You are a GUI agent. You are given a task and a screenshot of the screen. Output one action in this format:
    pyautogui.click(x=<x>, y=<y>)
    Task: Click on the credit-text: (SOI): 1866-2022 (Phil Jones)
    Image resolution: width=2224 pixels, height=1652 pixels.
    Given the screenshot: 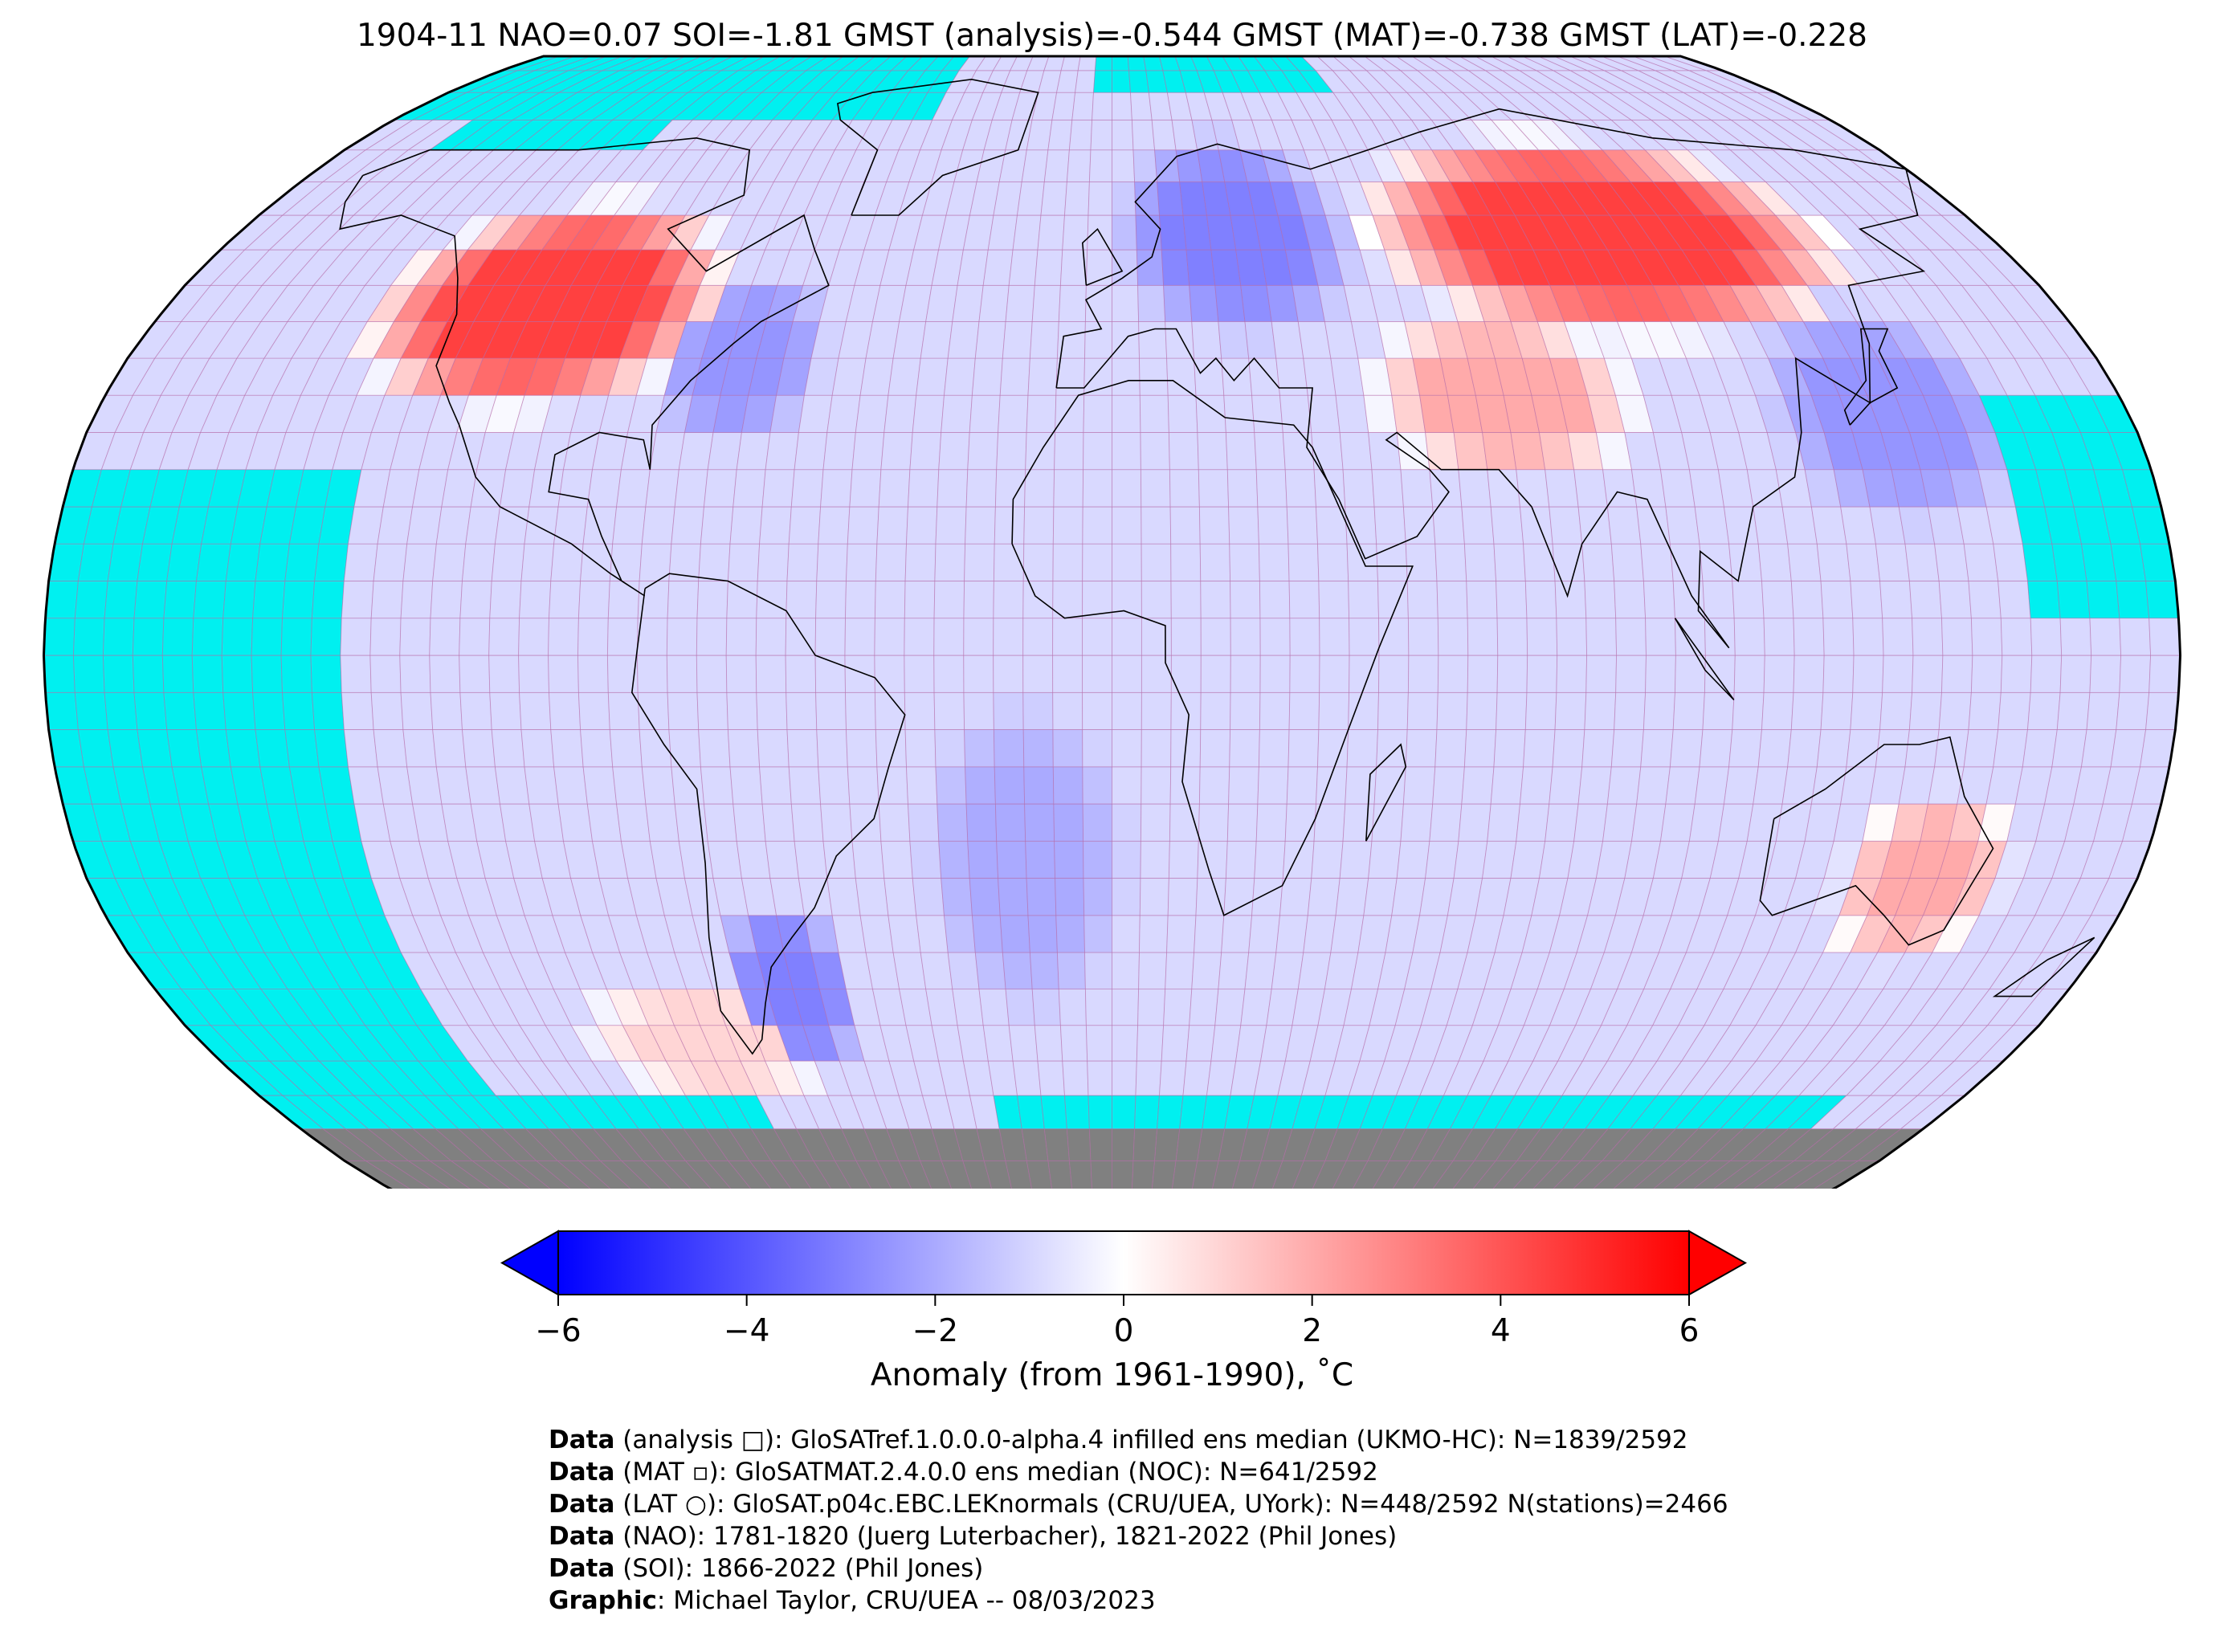 What is the action you would take?
    pyautogui.click(x=799, y=1568)
    